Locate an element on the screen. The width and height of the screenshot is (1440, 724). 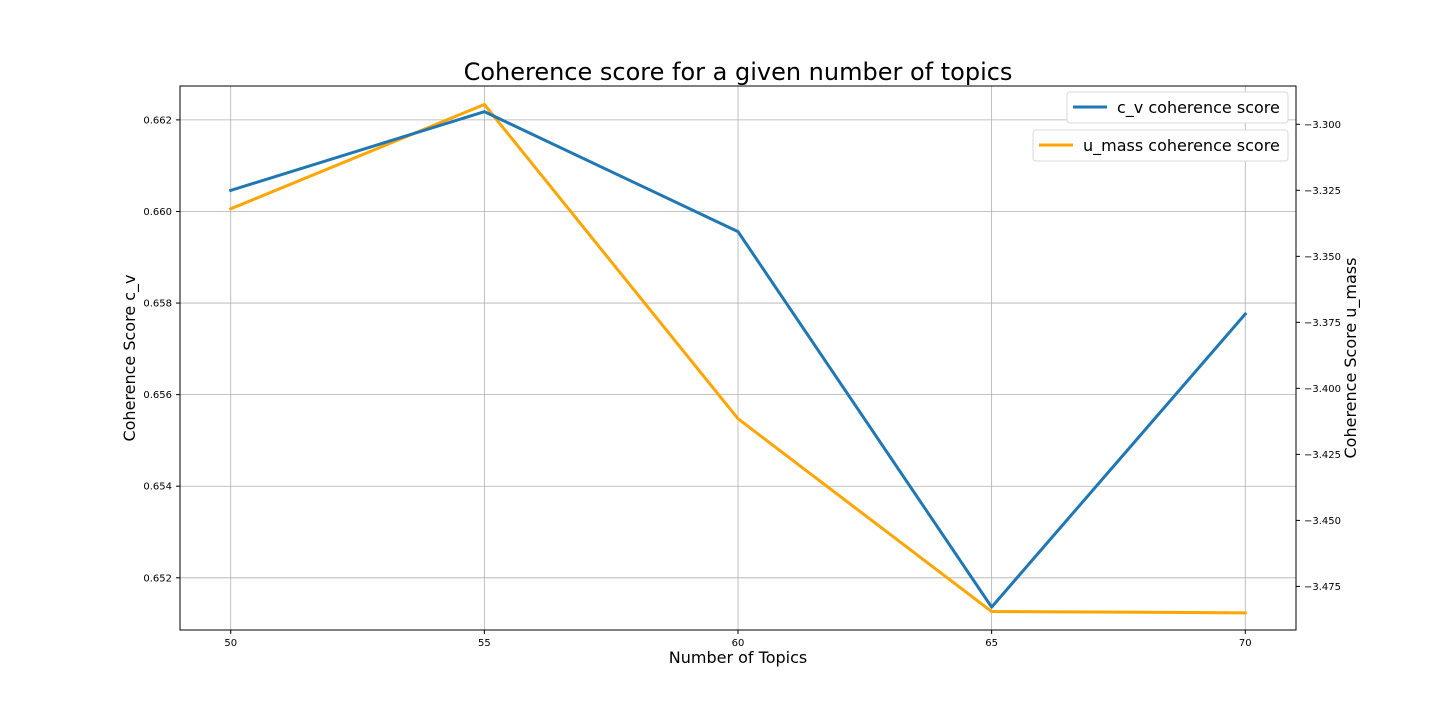
legend-c-v: c_v coherence score is located at coordinates (1177, 107).